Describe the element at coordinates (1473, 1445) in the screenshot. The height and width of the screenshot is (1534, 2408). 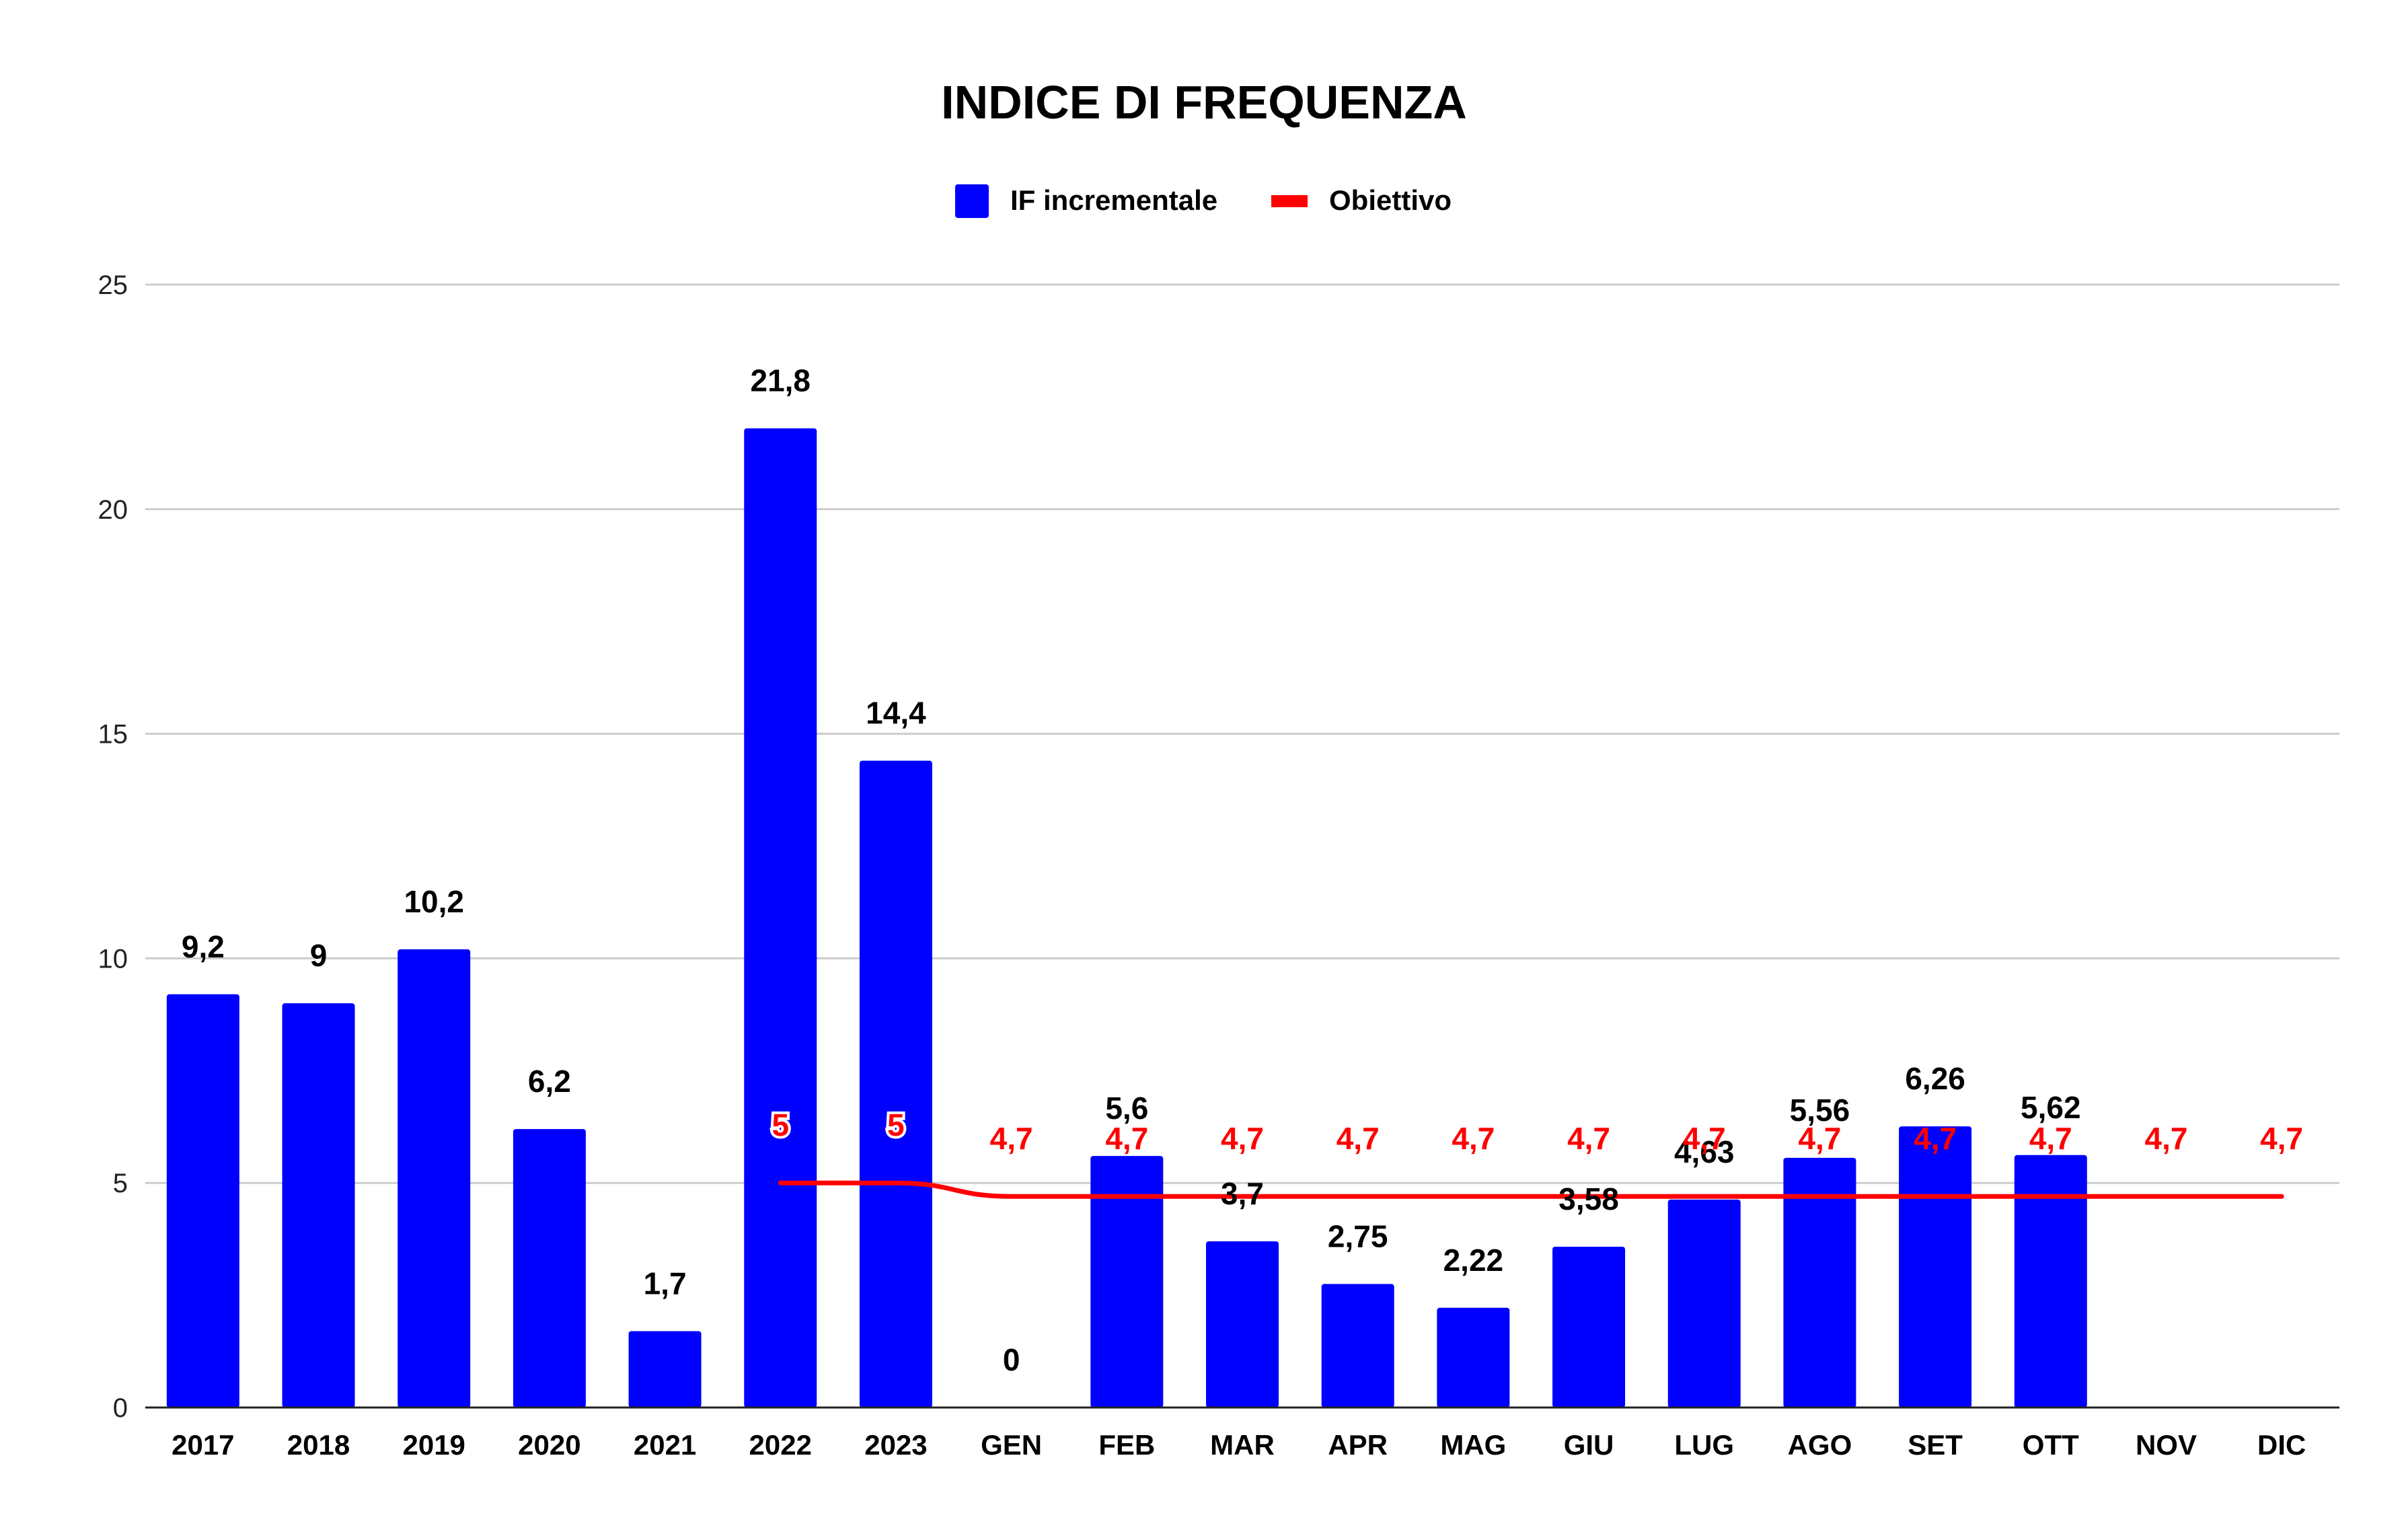
I see `x-tick-label: MAG` at that location.